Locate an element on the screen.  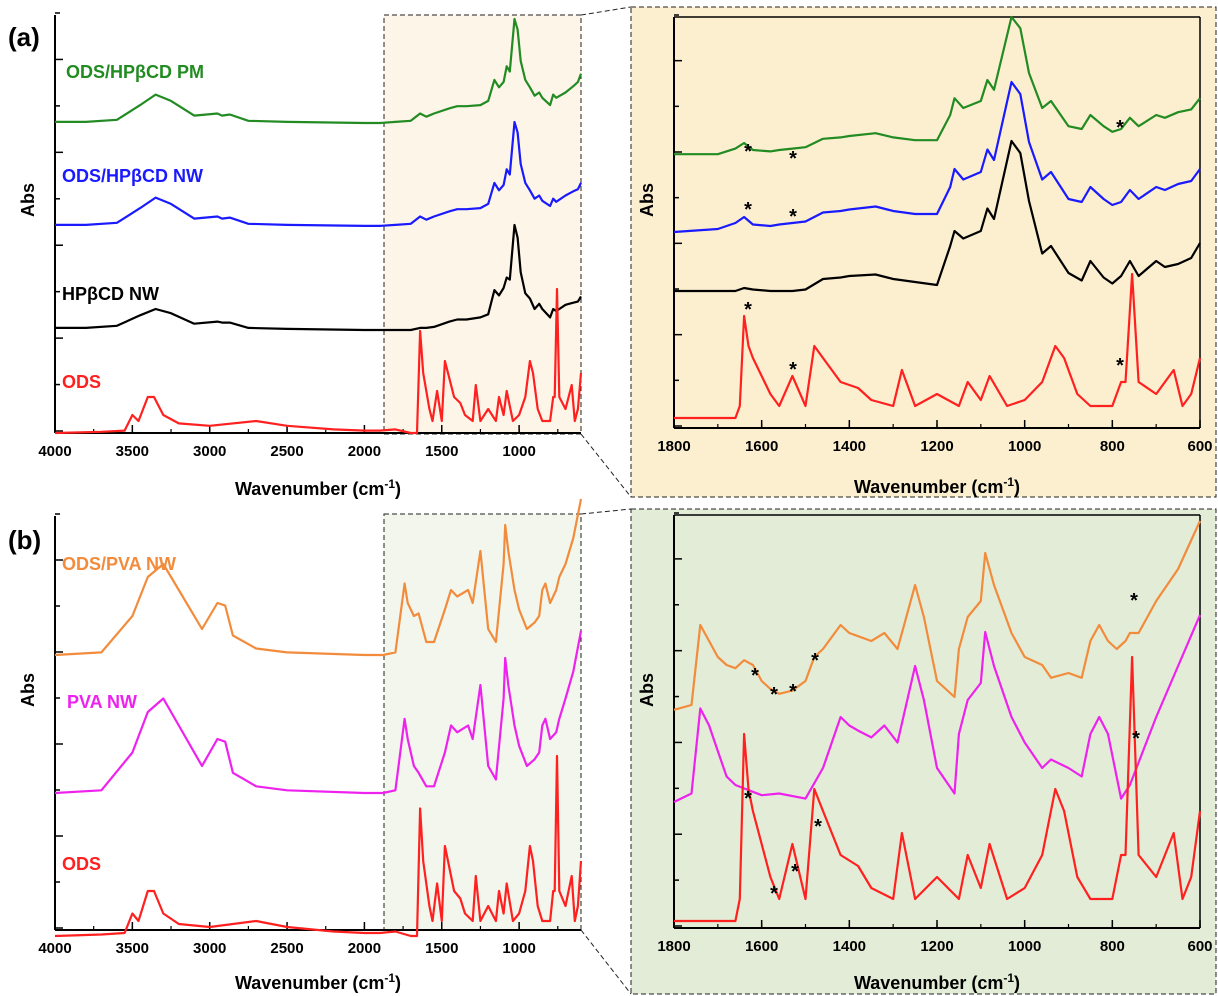
panel-letter-b: (b) is located at coordinates (24, 540).